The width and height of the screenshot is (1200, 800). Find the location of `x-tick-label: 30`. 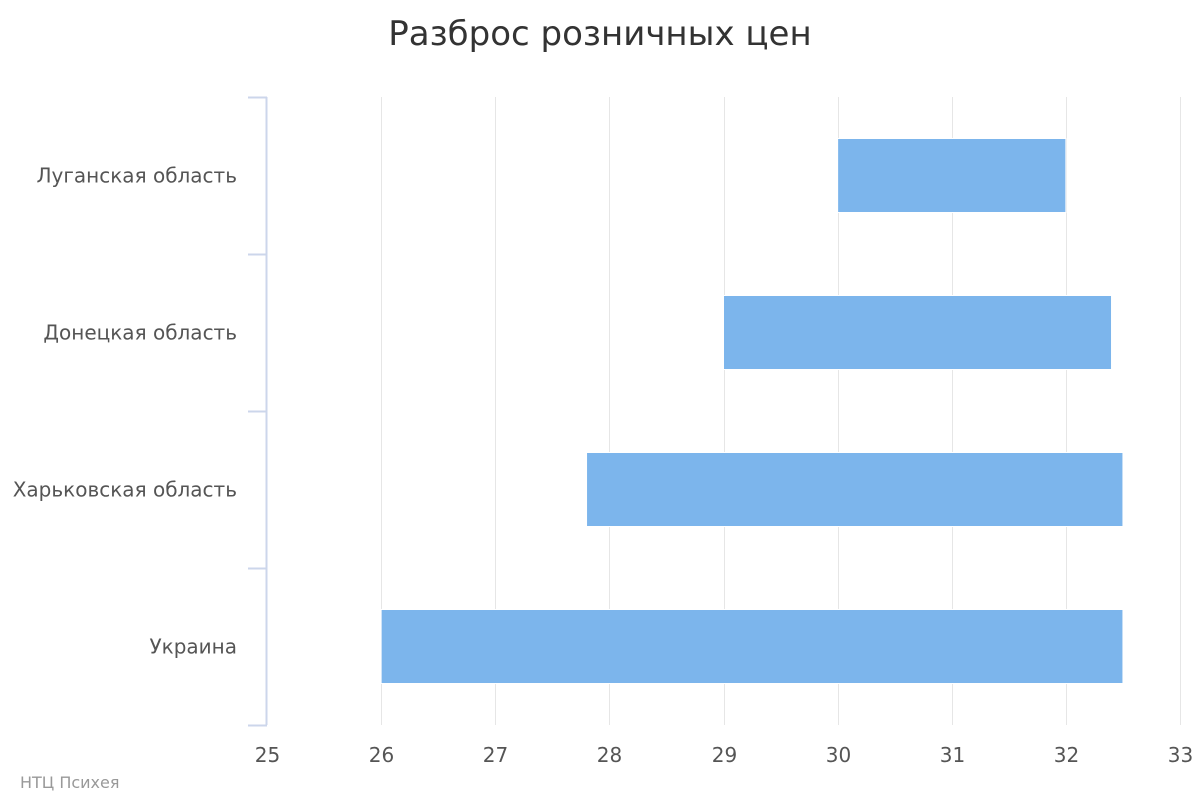

x-tick-label: 30 is located at coordinates (838, 755).